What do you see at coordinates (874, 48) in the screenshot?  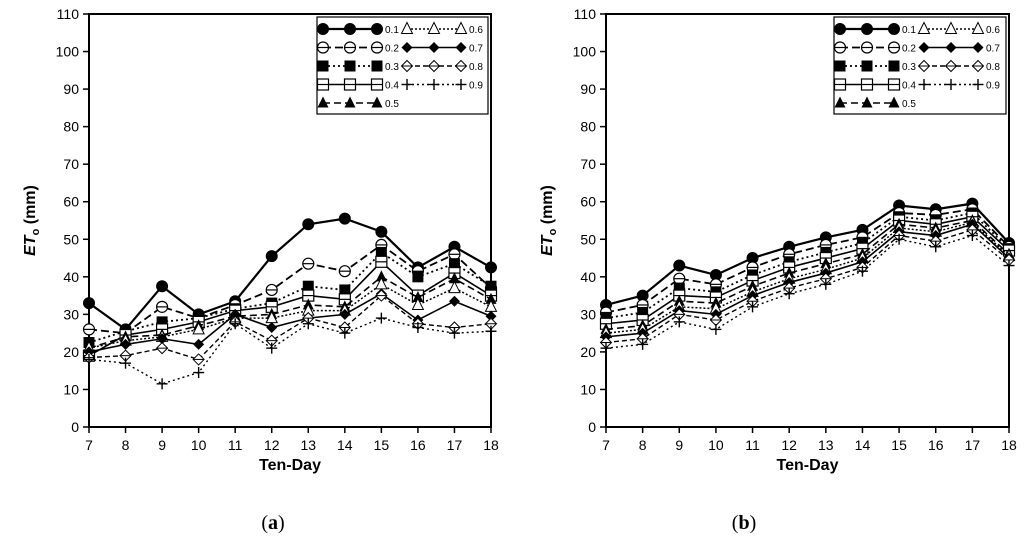 I see `legend-item-0.2: 0.2` at bounding box center [874, 48].